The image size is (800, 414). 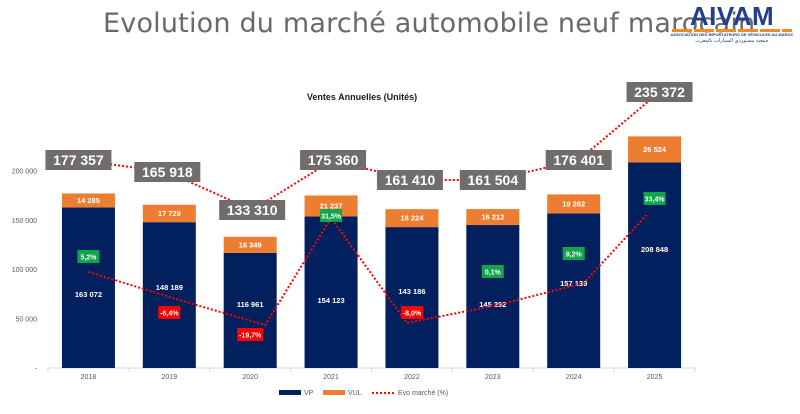 I want to click on legend-label-evo: Evo marché (%), so click(x=423, y=393).